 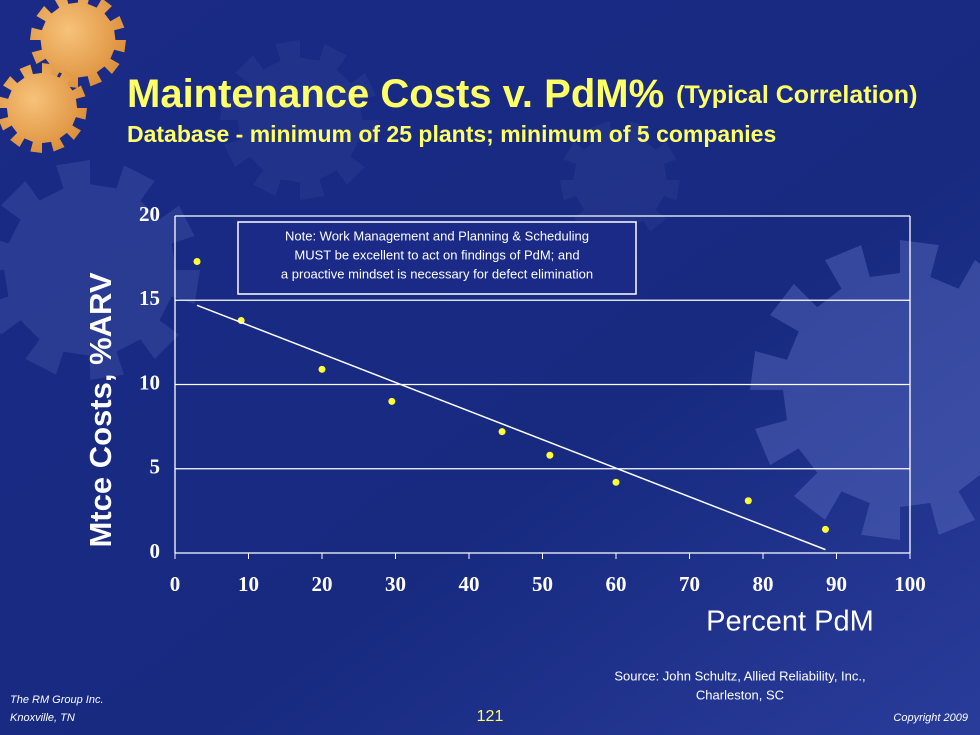 I want to click on x-tick-label: 90, so click(x=836, y=584).